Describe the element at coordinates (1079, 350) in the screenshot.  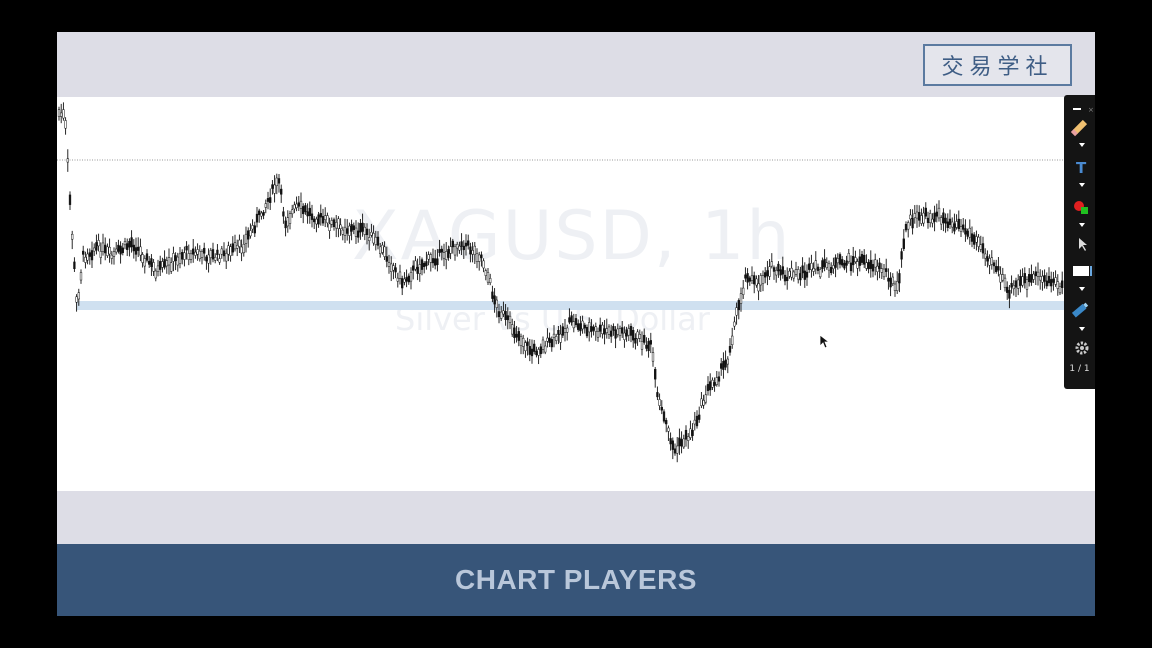
I see `gear-icon` at that location.